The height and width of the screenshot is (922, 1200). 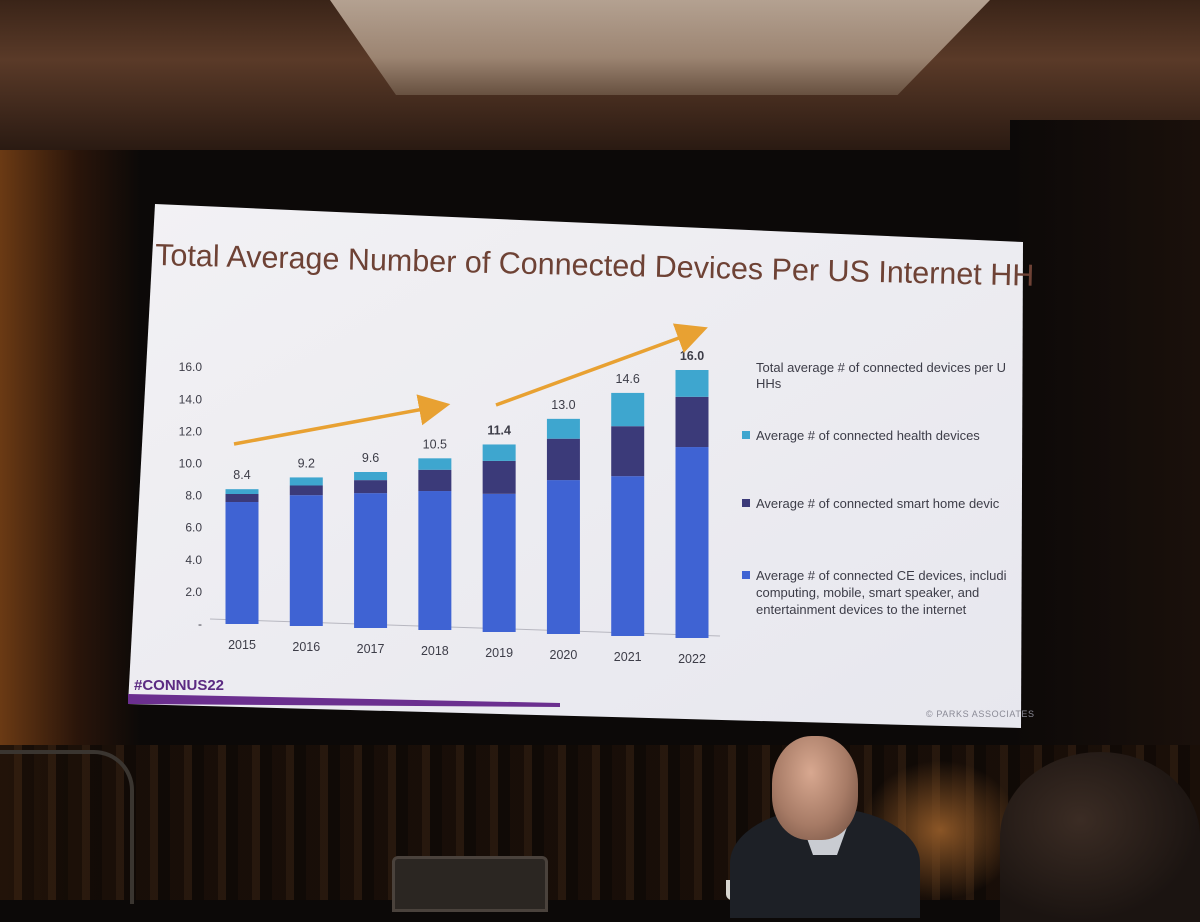 I want to click on y-tick-label: 10.0, so click(x=191, y=464).